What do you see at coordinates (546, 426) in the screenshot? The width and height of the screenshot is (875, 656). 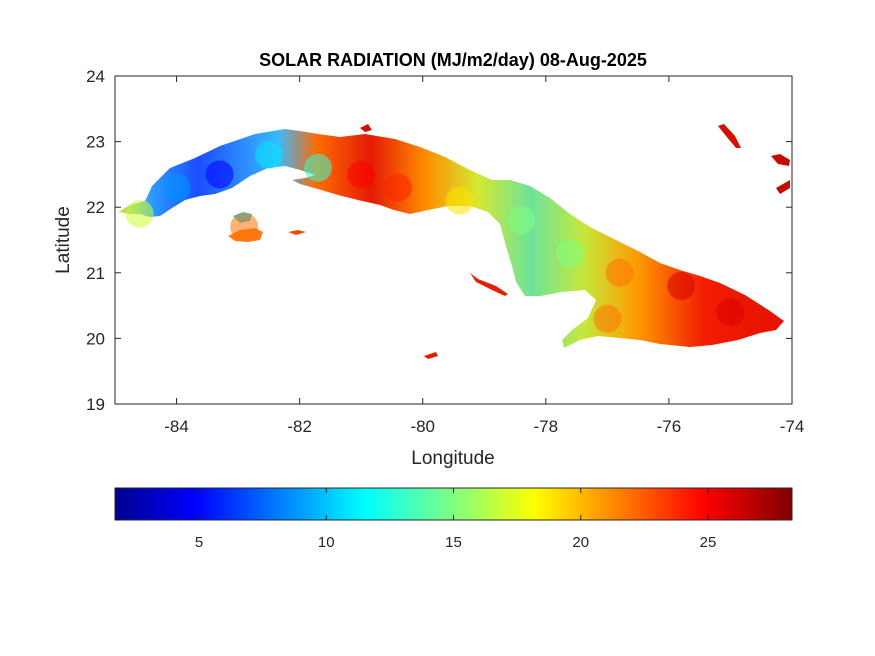 I see `x-tick-label: -78` at bounding box center [546, 426].